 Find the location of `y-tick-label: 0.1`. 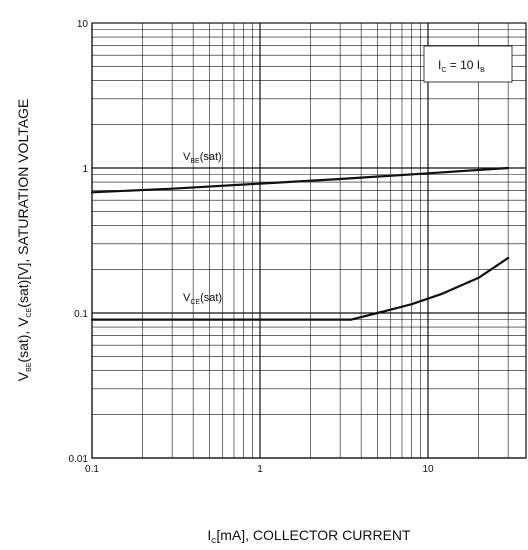

y-tick-label: 0.1 is located at coordinates (81, 314).